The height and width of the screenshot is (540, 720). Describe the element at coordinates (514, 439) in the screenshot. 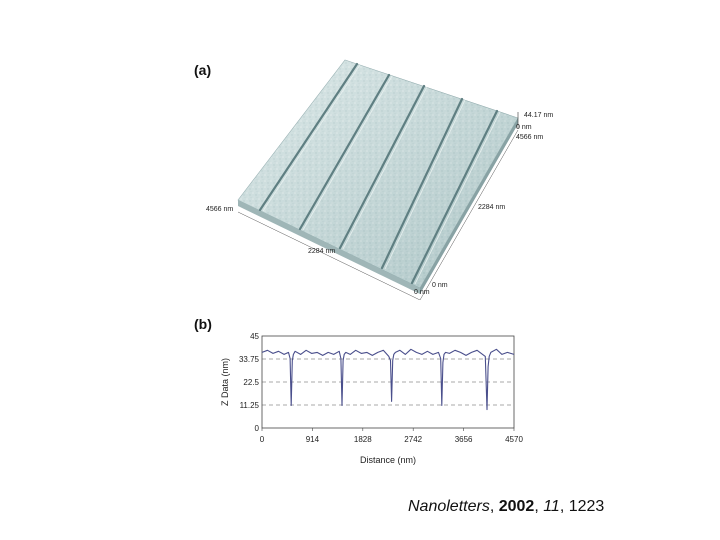

I see `x-tick-label: 4570` at that location.